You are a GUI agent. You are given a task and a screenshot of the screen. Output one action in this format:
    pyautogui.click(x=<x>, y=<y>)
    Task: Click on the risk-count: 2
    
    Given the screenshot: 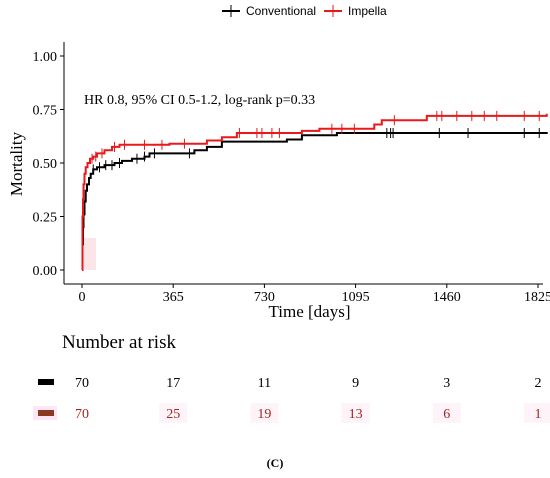 What is the action you would take?
    pyautogui.click(x=538, y=383)
    